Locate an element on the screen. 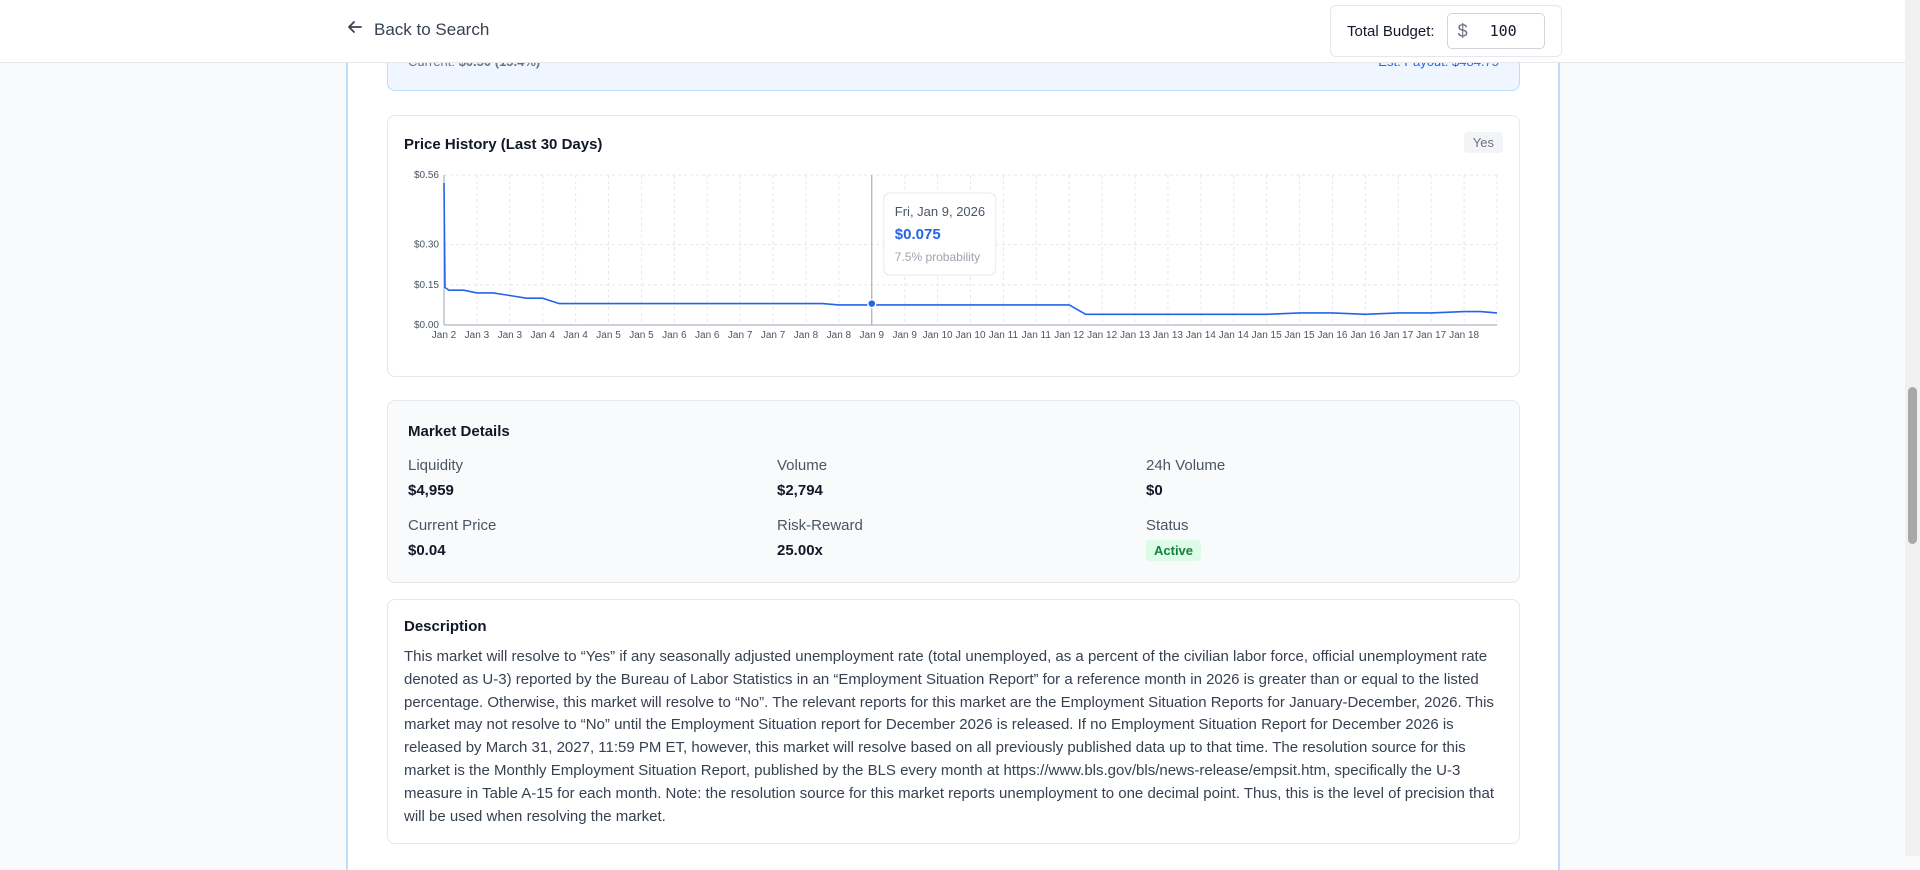 This screenshot has width=1920, height=870. y-tick-label: $0.56 is located at coordinates (426, 175).